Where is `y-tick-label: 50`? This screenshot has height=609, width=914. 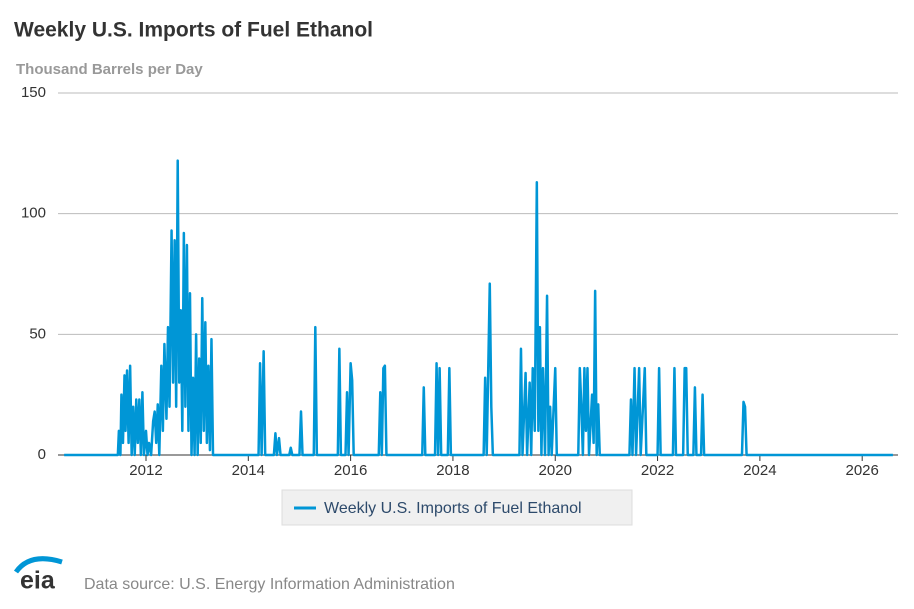 y-tick-label: 50 is located at coordinates (37, 333).